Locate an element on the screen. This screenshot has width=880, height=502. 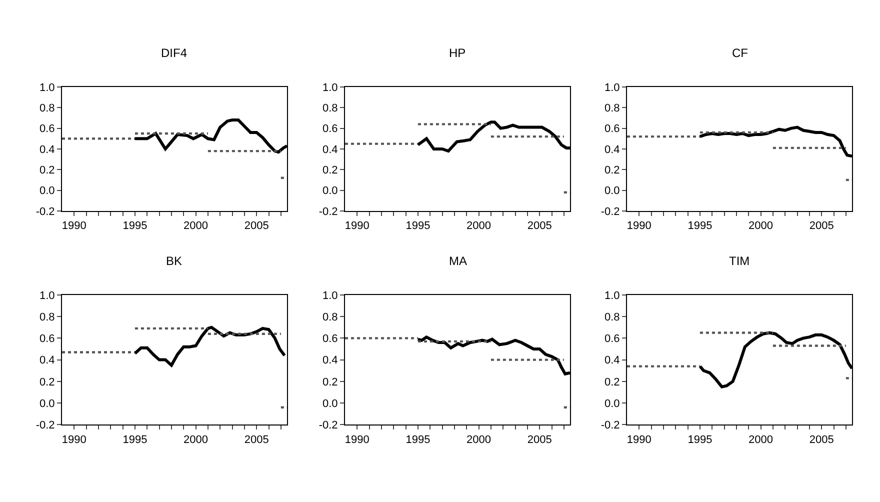
chart-title: TIM is located at coordinates (739, 261).